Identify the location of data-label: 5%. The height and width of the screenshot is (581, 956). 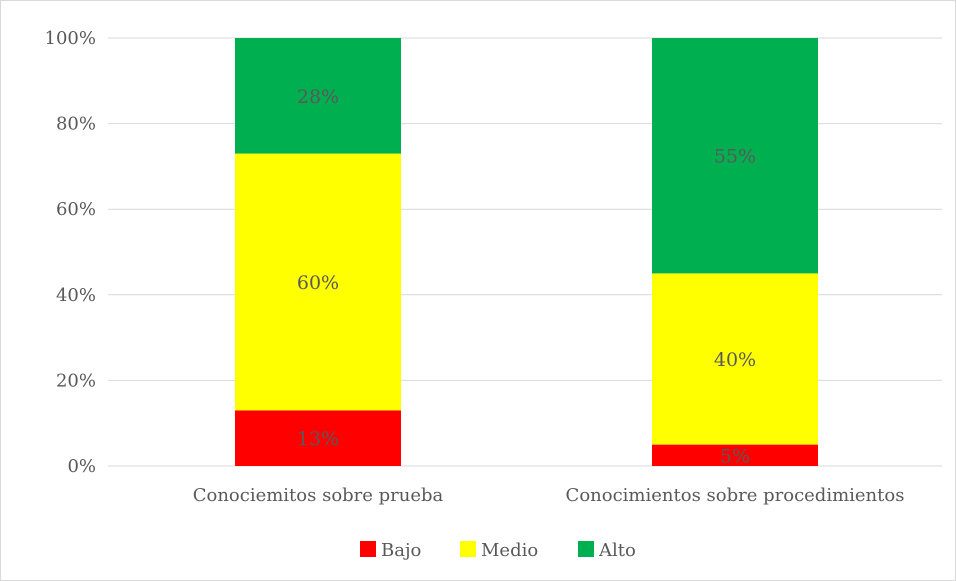
(735, 456).